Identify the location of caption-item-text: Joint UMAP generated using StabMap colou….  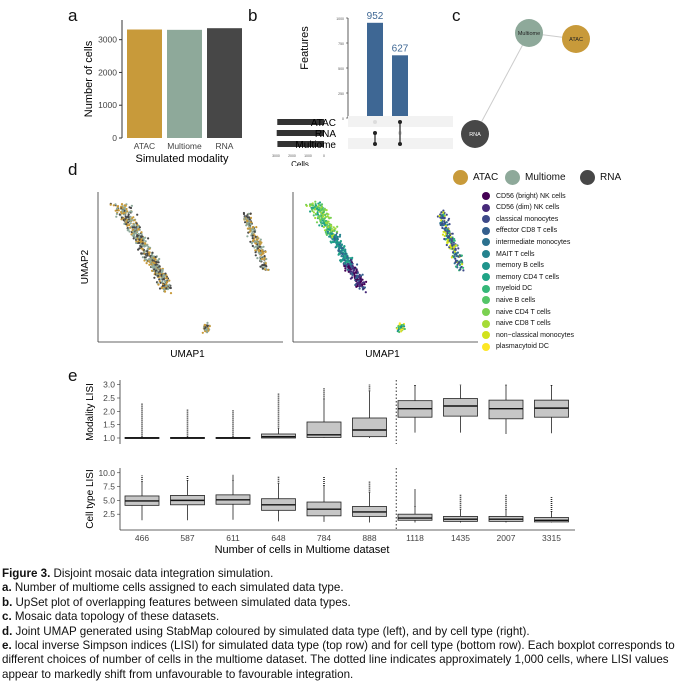
(271, 631).